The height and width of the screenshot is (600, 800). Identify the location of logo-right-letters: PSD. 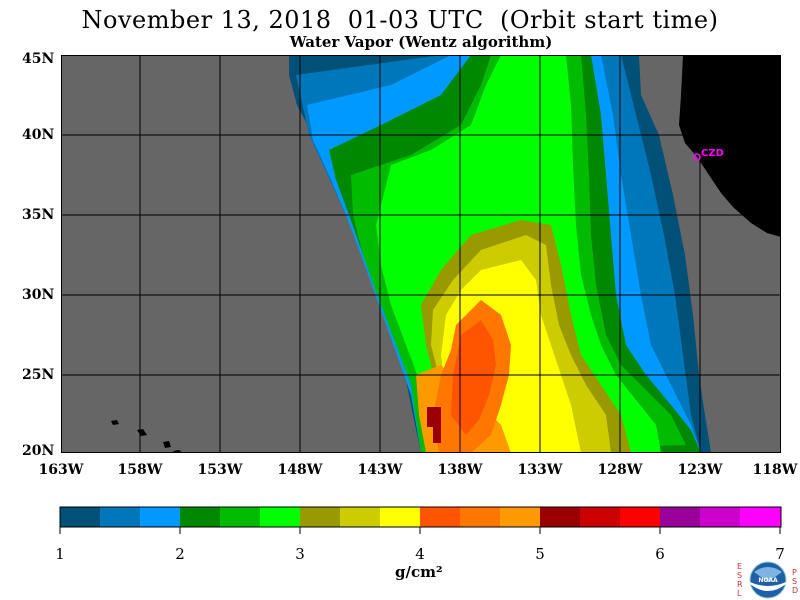
(795, 581).